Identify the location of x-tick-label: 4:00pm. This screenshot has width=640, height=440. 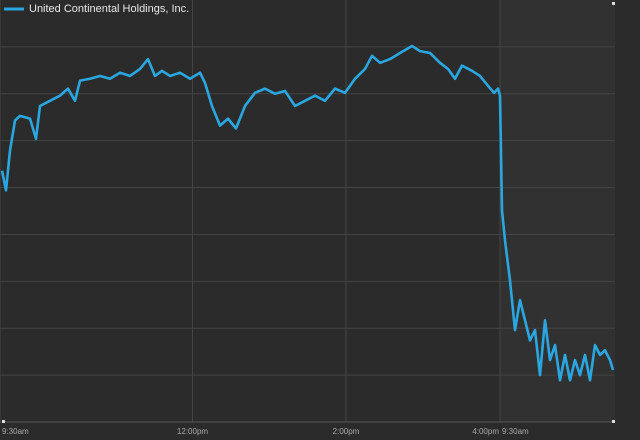
(485, 431).